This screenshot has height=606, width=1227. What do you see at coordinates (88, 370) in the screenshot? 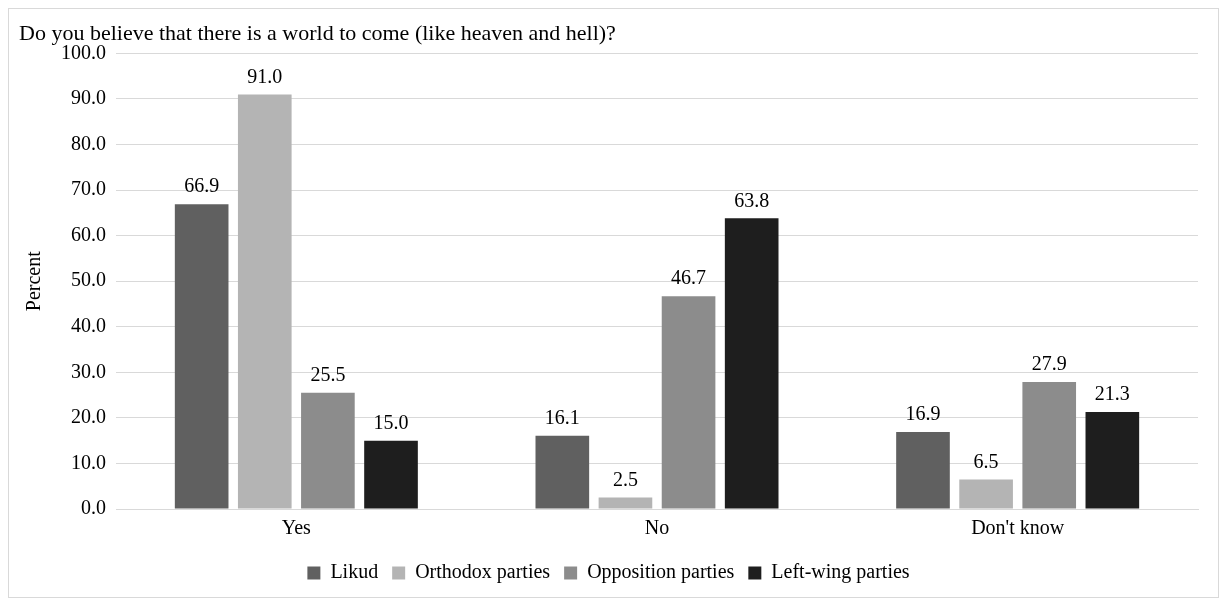
I see `y-tick-label: 30.0` at bounding box center [88, 370].